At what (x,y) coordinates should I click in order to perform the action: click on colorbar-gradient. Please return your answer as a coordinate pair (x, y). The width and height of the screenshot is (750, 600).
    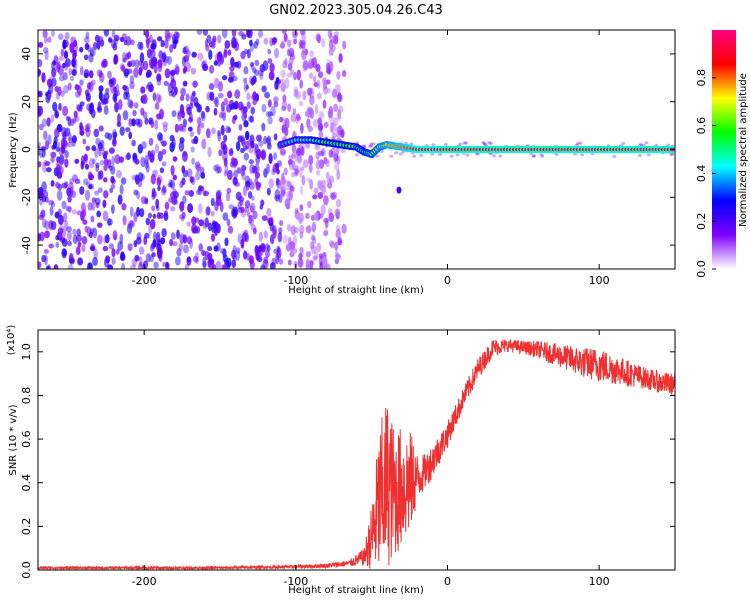
    Looking at the image, I should click on (724, 149).